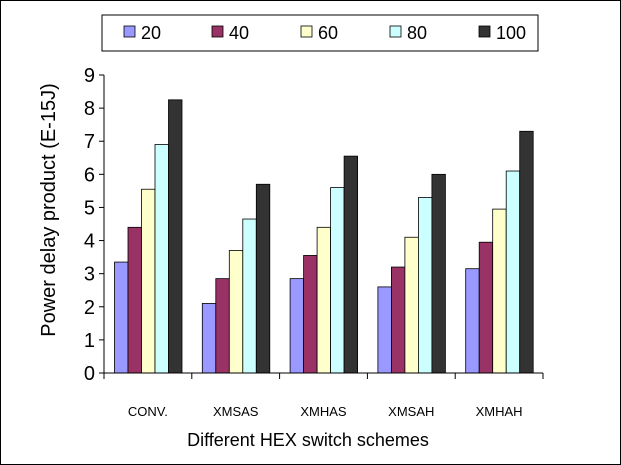 The height and width of the screenshot is (465, 621). I want to click on x-tick-label: XMSAH, so click(411, 411).